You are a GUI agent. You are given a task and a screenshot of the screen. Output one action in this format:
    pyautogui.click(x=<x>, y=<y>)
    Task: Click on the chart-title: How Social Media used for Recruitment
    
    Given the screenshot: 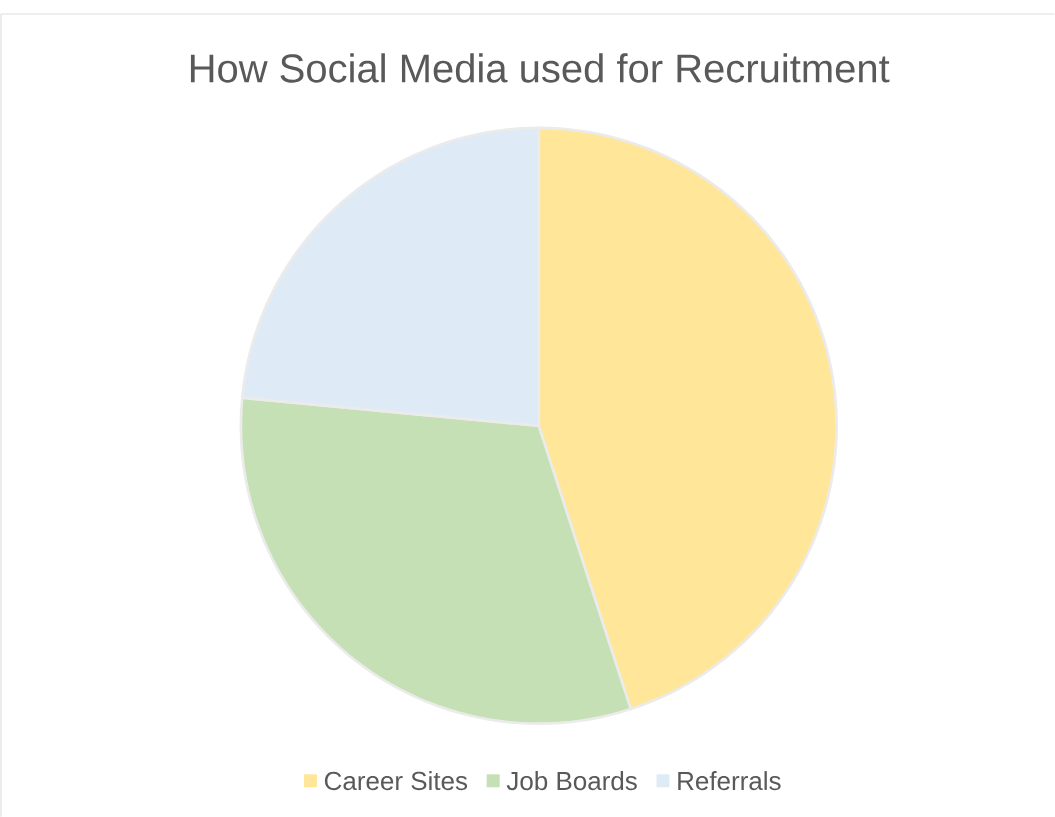 What is the action you would take?
    pyautogui.click(x=540, y=68)
    